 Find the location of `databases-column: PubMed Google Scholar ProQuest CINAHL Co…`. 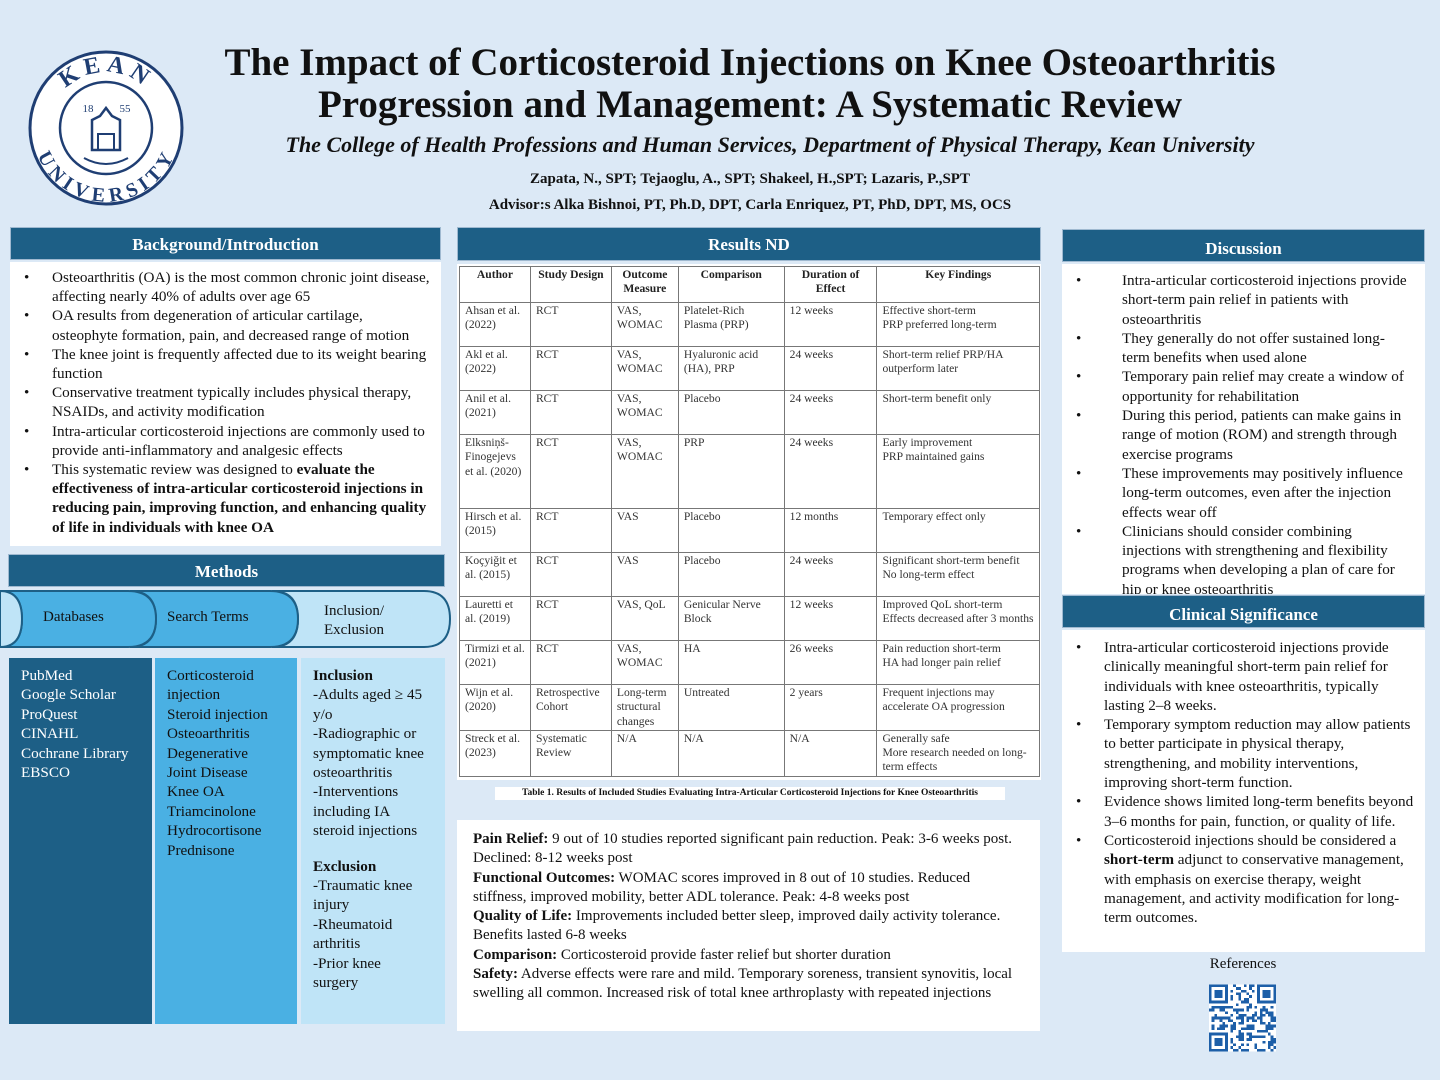

databases-column: PubMed Google Scholar ProQuest CINAHL Co… is located at coordinates (80, 841).